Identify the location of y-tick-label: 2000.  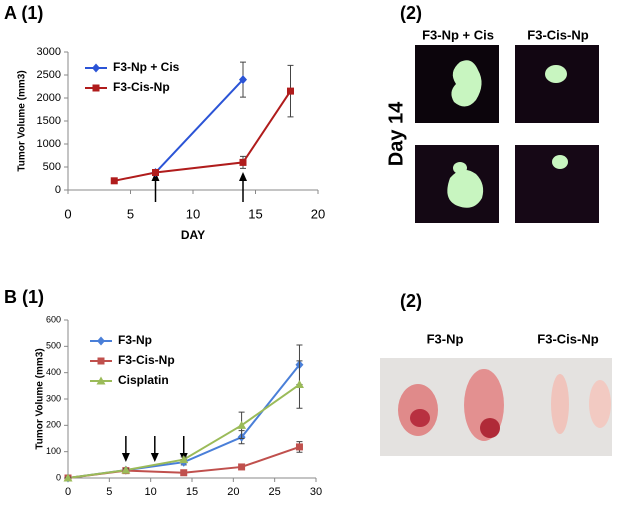
(49, 98).